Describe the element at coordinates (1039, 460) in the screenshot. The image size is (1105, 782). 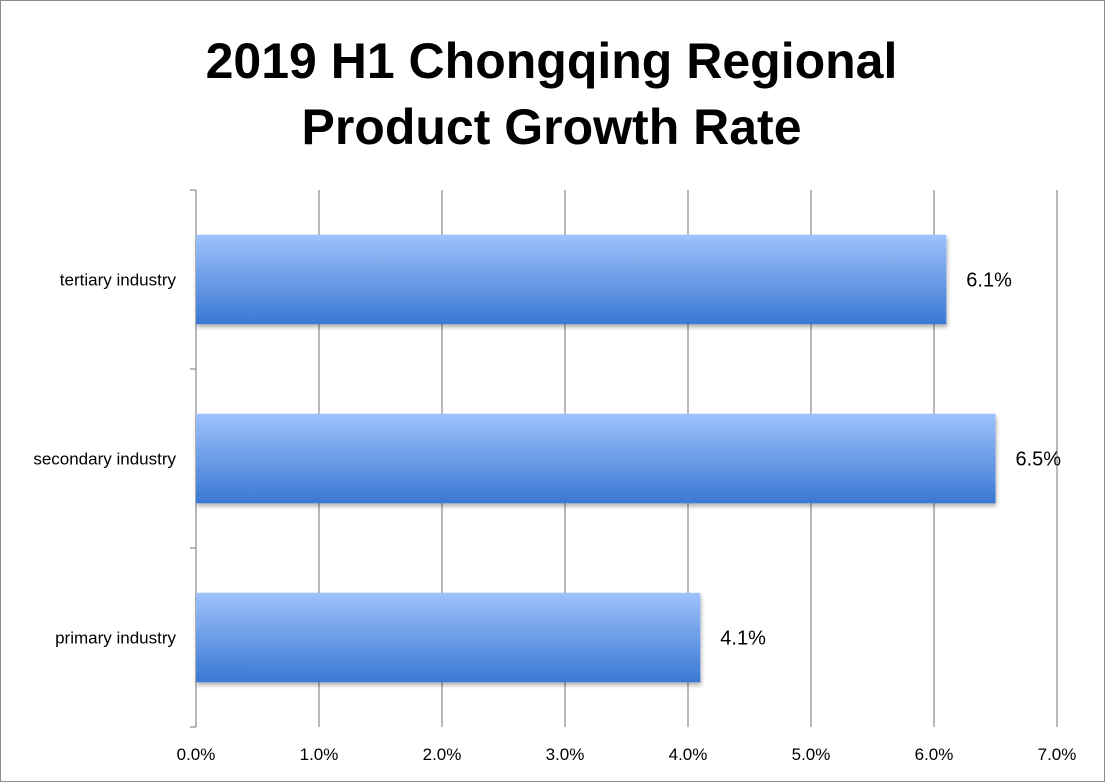
I see `data-label: 6.5%` at that location.